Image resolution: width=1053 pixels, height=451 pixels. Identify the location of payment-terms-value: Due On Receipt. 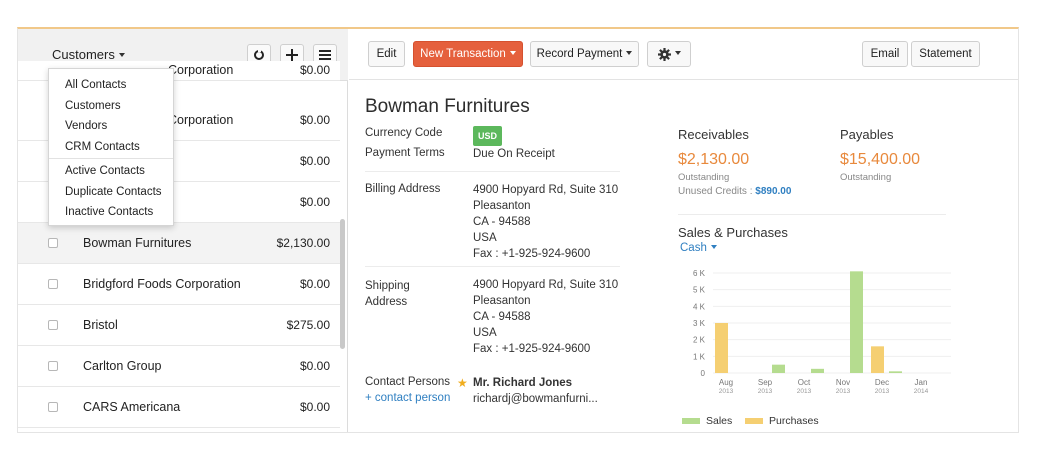
(514, 154).